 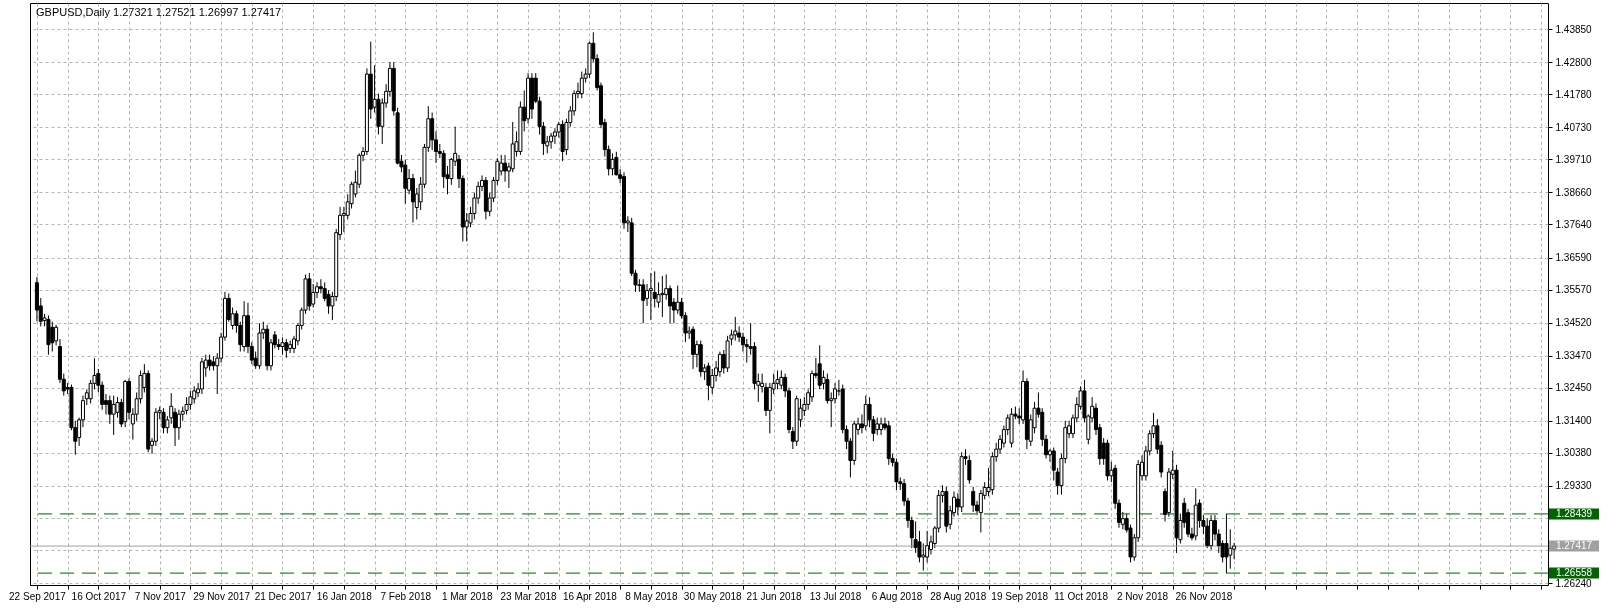 What do you see at coordinates (159, 12) in the screenshot?
I see `chart-title: GBPUSD,Daily 1.27321 1.27521 1.26997 1.27417` at bounding box center [159, 12].